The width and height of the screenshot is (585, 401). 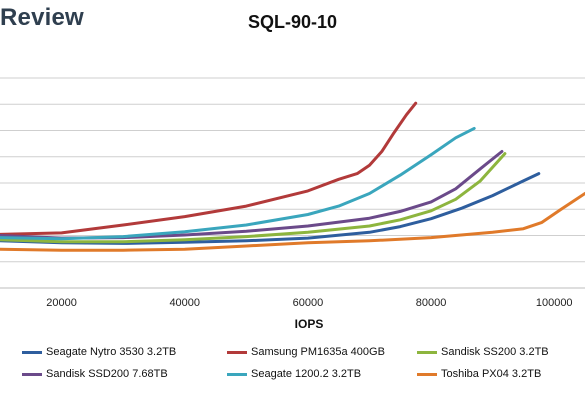 I want to click on legend-label: Samsung PM1635a 400GB, so click(x=318, y=352).